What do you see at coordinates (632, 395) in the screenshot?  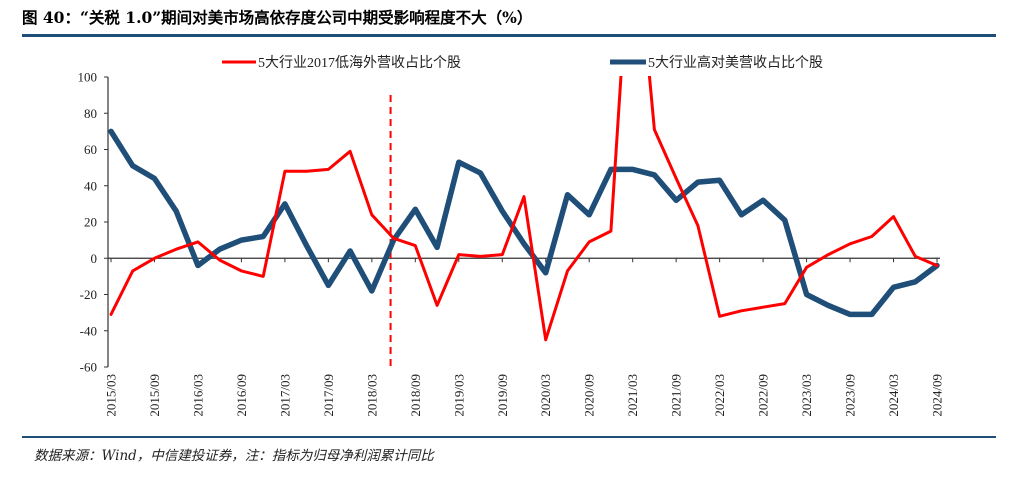 I see `x-tick-label: 2021/03` at bounding box center [632, 395].